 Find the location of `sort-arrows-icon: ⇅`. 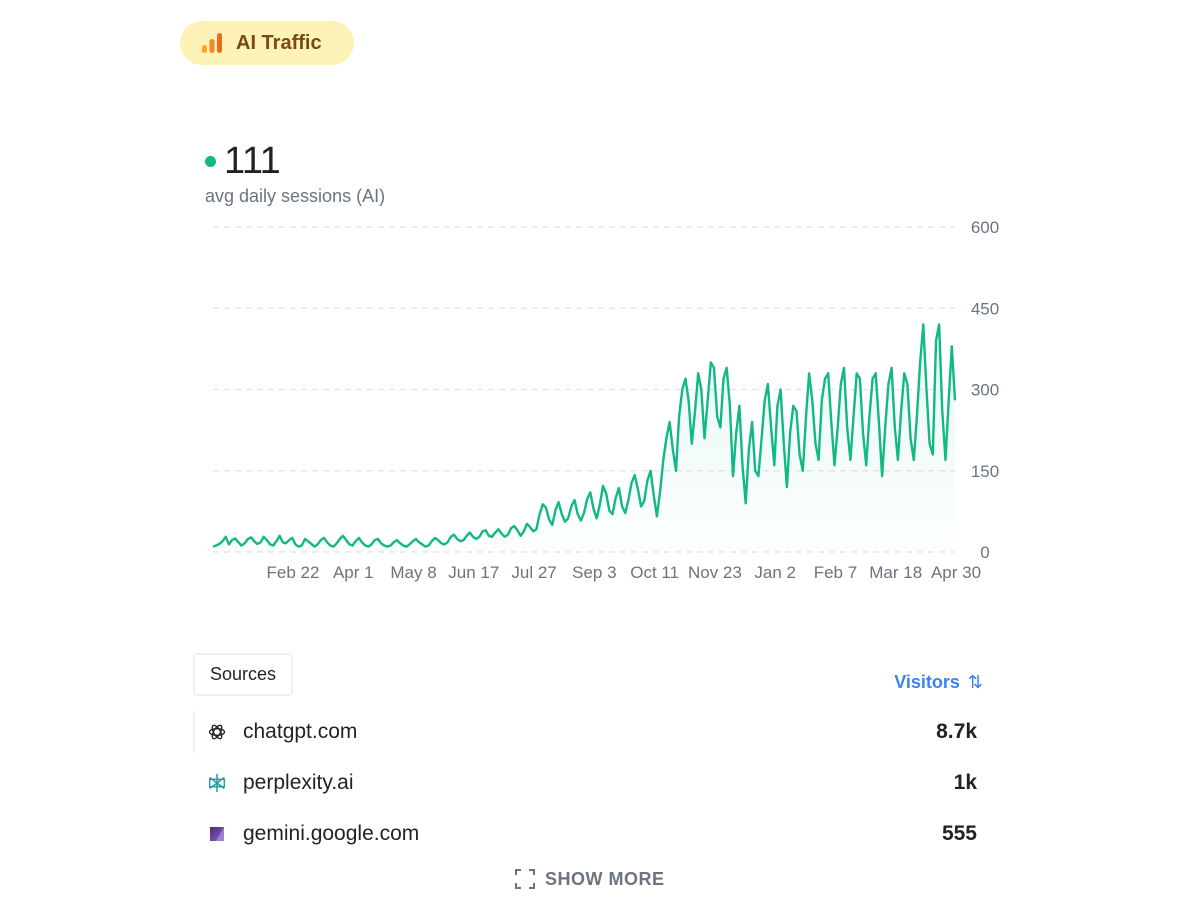

sort-arrows-icon: ⇅ is located at coordinates (975, 682).